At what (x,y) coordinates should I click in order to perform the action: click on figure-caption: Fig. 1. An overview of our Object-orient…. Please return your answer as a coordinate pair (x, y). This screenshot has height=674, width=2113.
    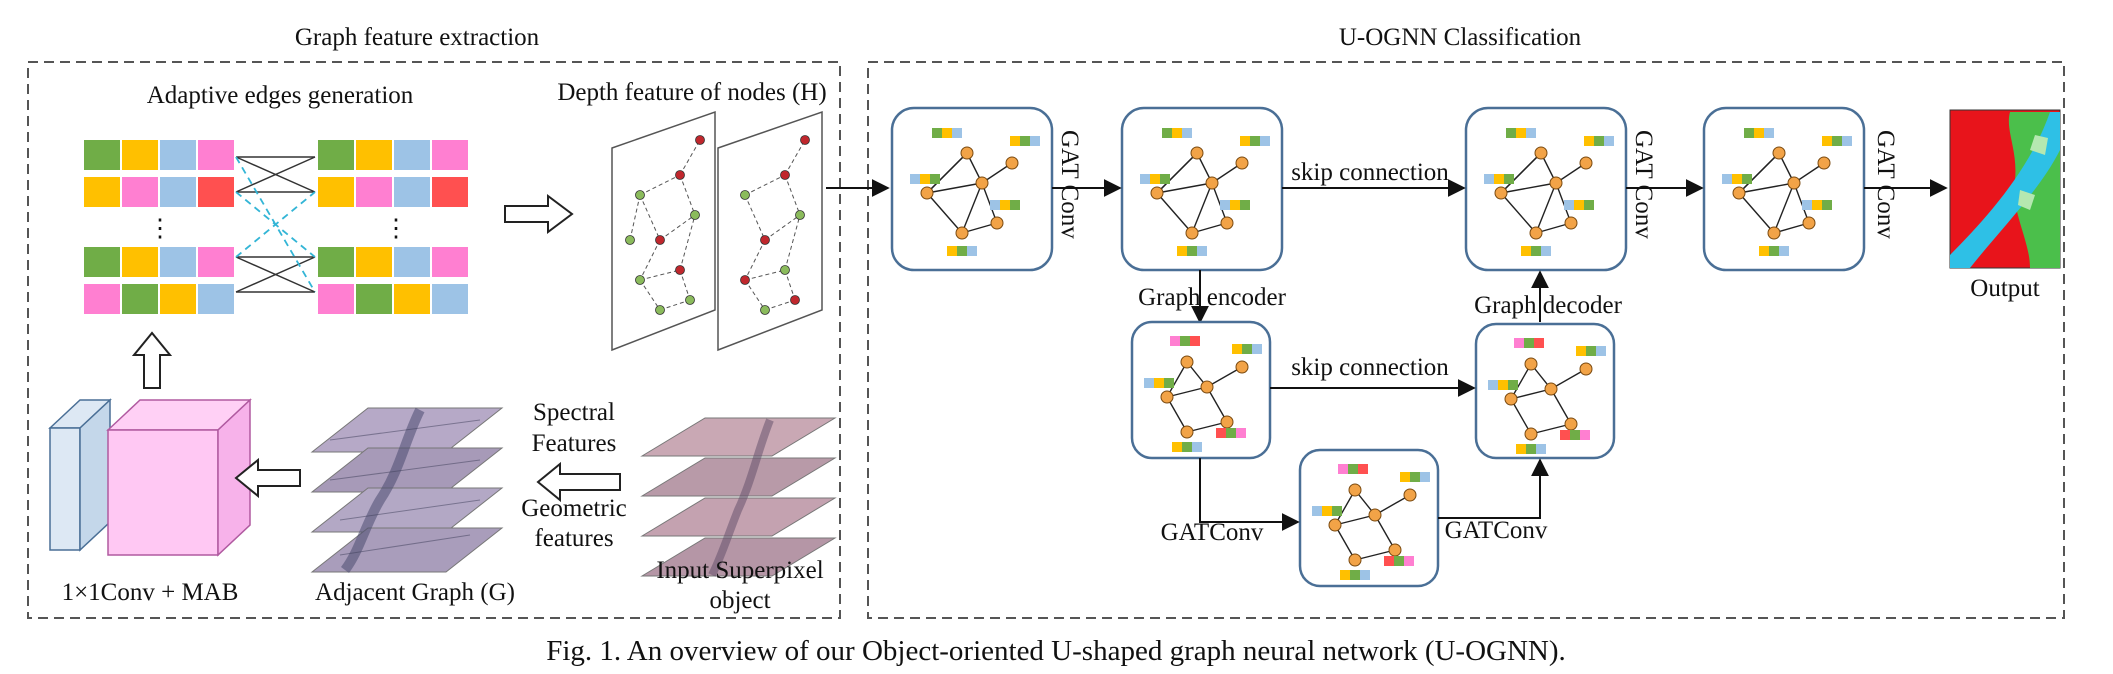
    Looking at the image, I should click on (1056, 651).